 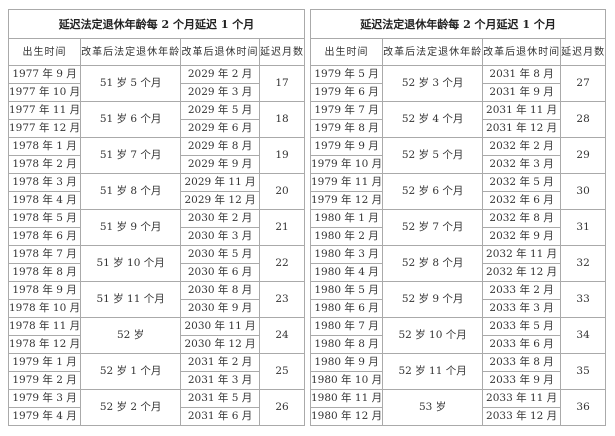 What do you see at coordinates (346, 110) in the screenshot?
I see `birth-date-cell: 1979 年 7 月` at bounding box center [346, 110].